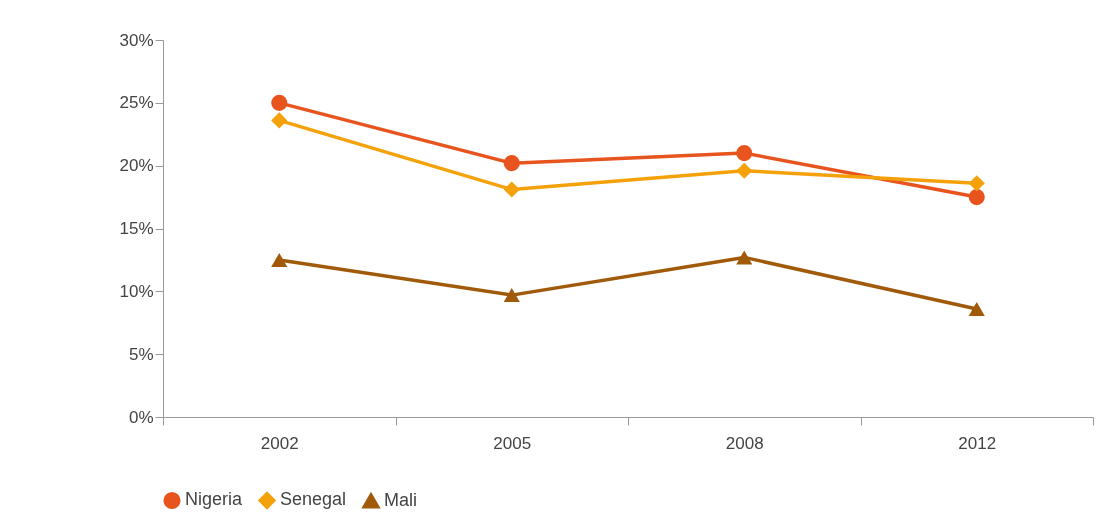 The height and width of the screenshot is (523, 1112). I want to click on y-tick-label: 5%, so click(141, 354).